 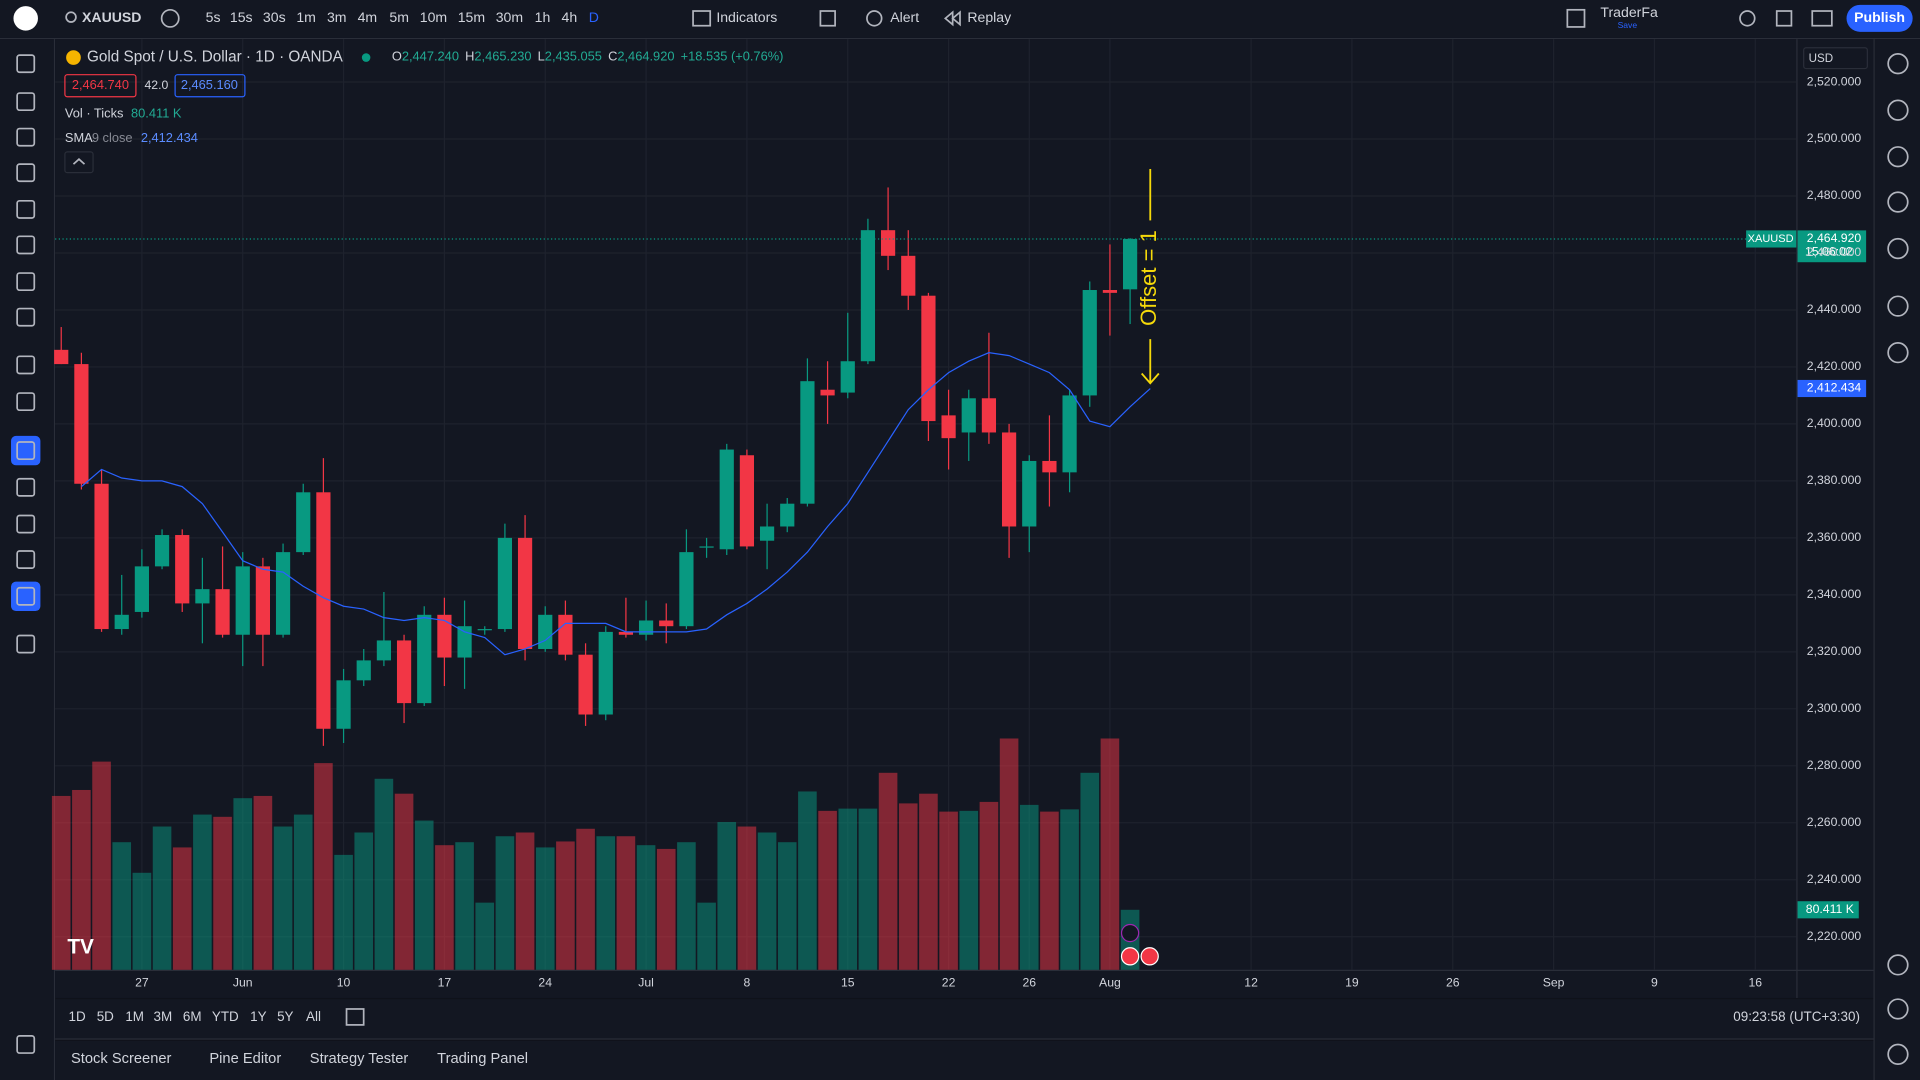 What do you see at coordinates (1834, 708) in the screenshot?
I see `y-tick-label: 2,300.000` at bounding box center [1834, 708].